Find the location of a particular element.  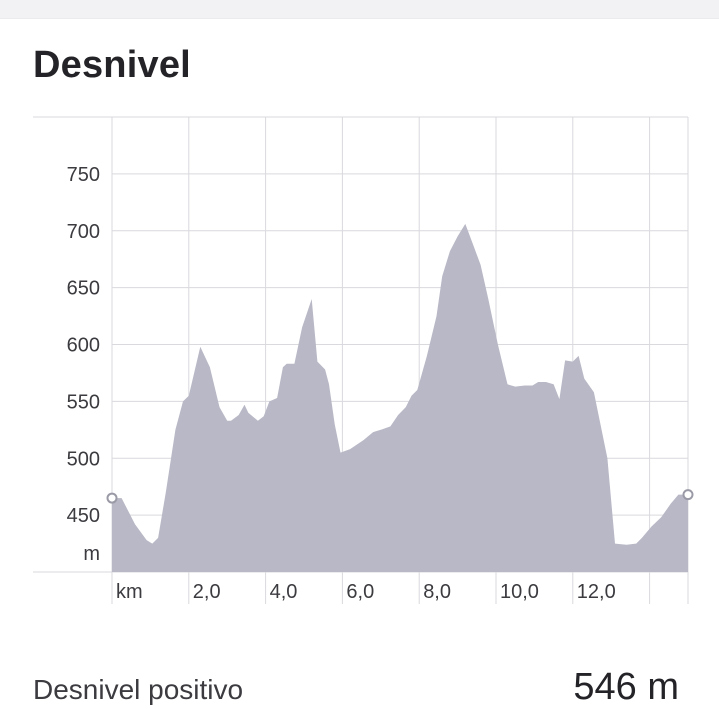

x-tick-label: 6,0 is located at coordinates (360, 592).